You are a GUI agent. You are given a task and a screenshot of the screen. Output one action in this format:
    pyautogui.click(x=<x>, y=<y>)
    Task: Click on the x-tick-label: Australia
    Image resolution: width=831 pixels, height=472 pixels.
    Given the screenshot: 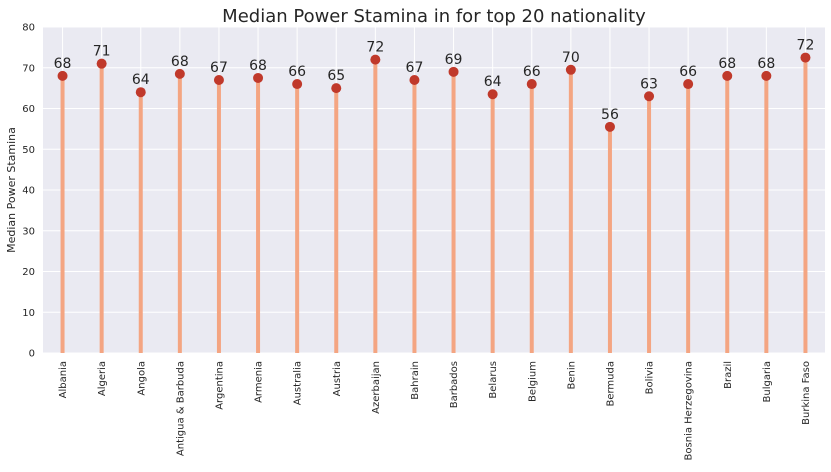 What is the action you would take?
    pyautogui.click(x=298, y=383)
    